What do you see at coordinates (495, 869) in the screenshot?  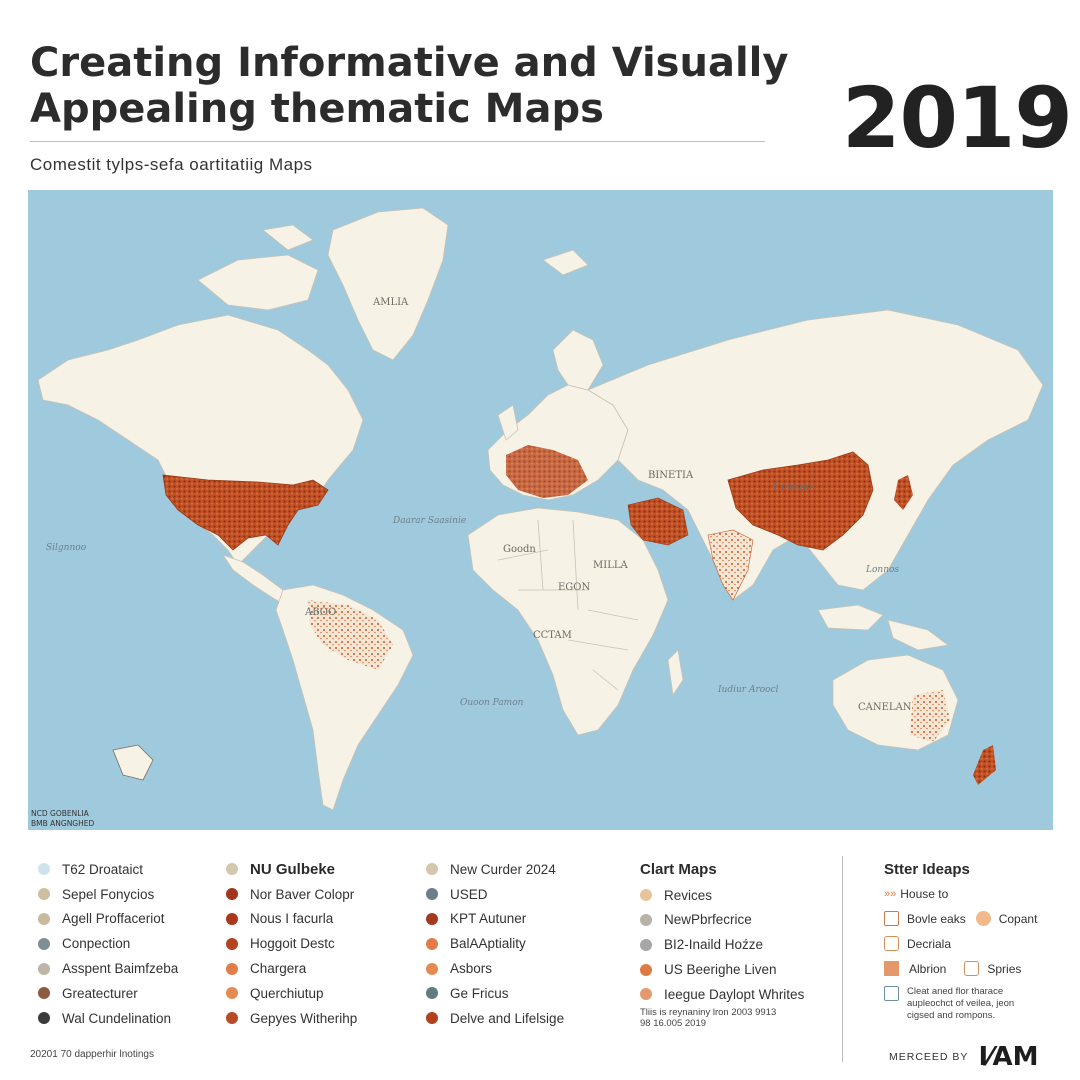 I see `legend-item: New Curder 2024` at bounding box center [495, 869].